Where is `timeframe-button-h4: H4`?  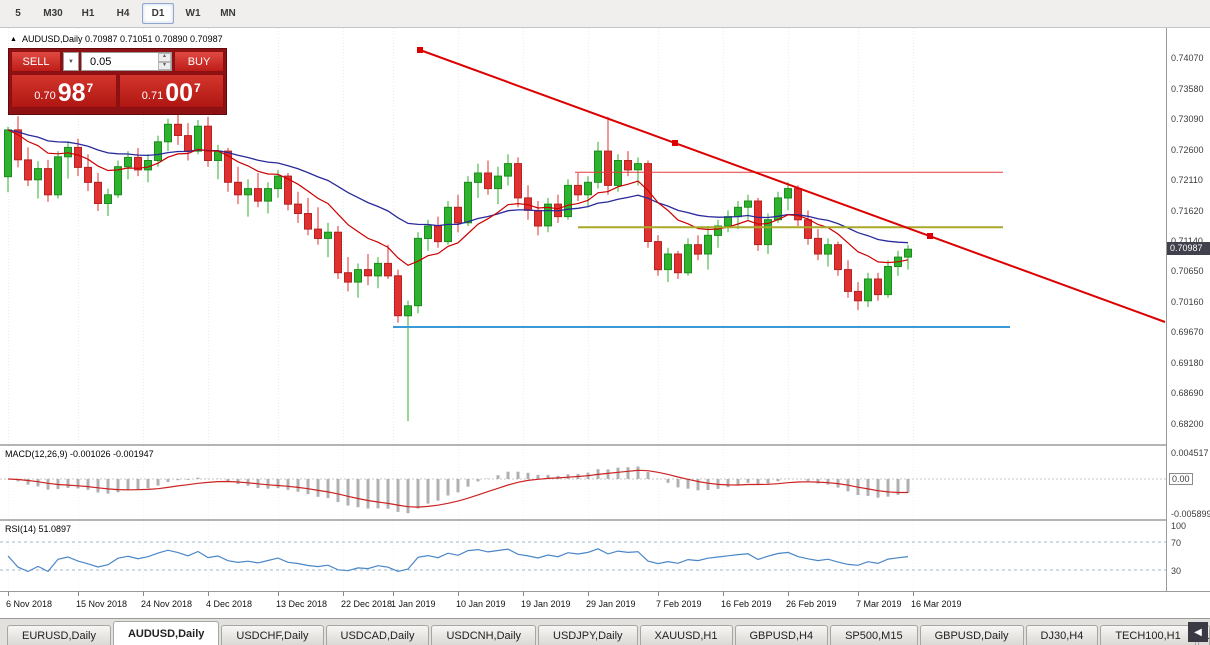
timeframe-button-h4: H4 is located at coordinates (123, 13).